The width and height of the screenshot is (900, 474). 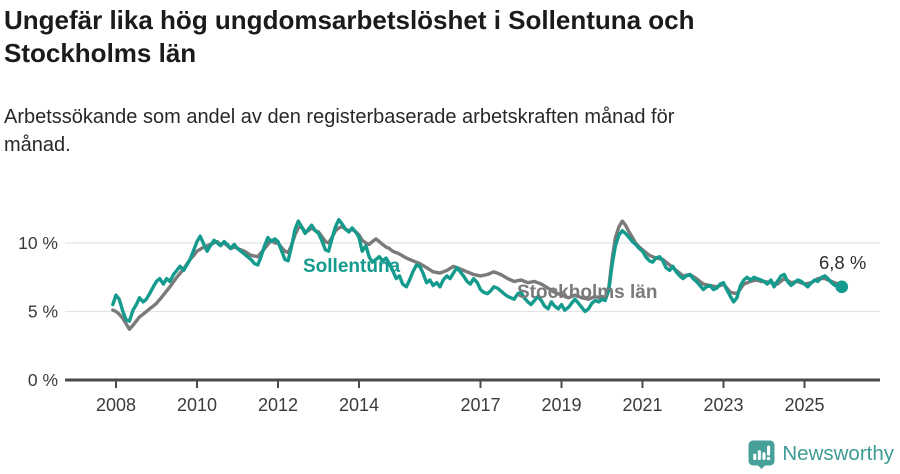 I want to click on x-tick-label: 2019, so click(x=561, y=405).